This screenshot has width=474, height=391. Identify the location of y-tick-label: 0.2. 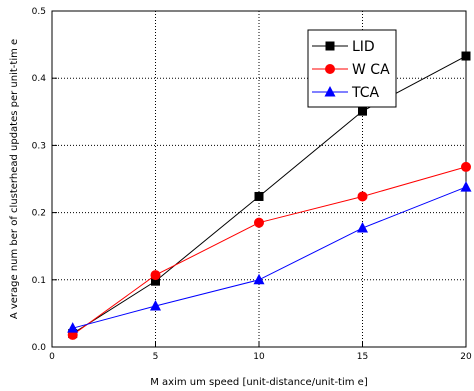
(39, 214).